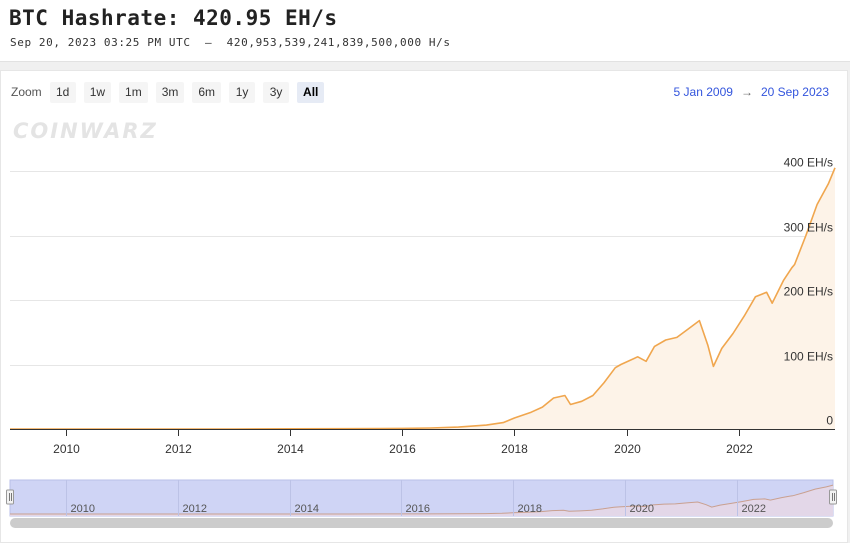 The height and width of the screenshot is (543, 850). Describe the element at coordinates (195, 509) in the screenshot. I see `navigator-tick-label: 2012` at that location.